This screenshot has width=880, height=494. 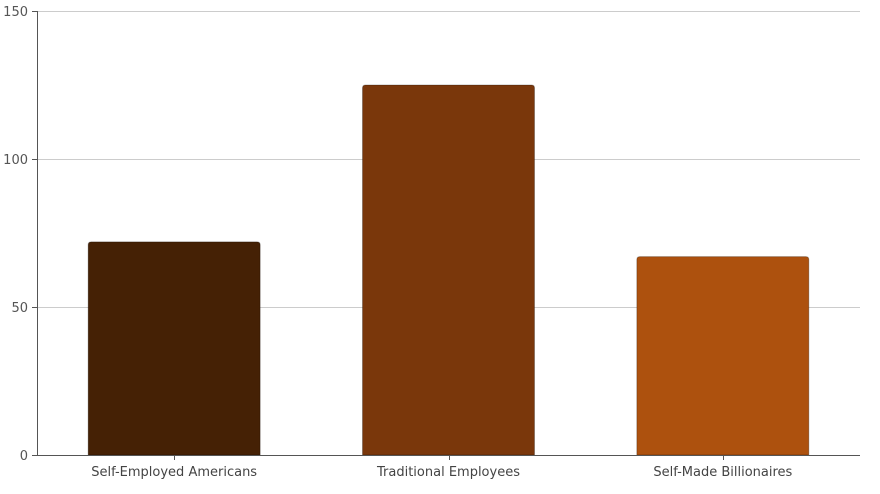 I want to click on y-tick-label: 100, so click(x=15, y=160).